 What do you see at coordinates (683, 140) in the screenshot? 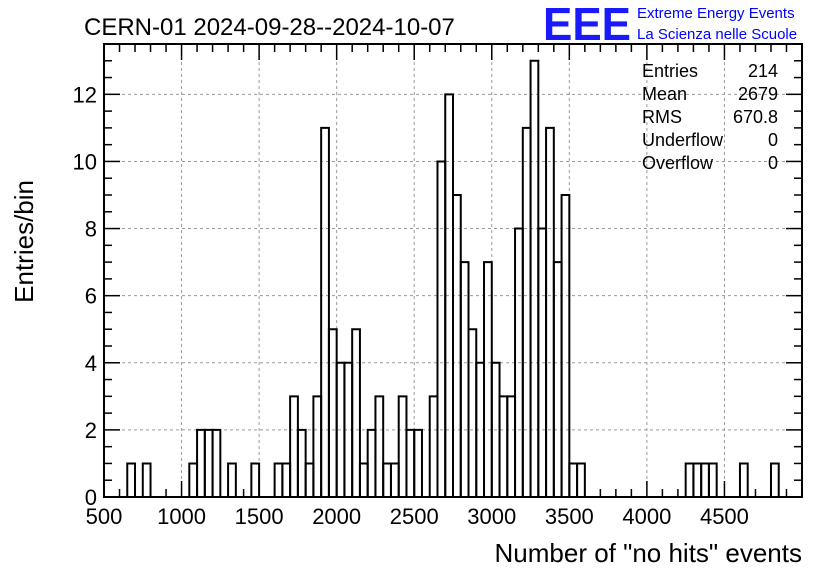
I see `stats-label: Underflow` at bounding box center [683, 140].